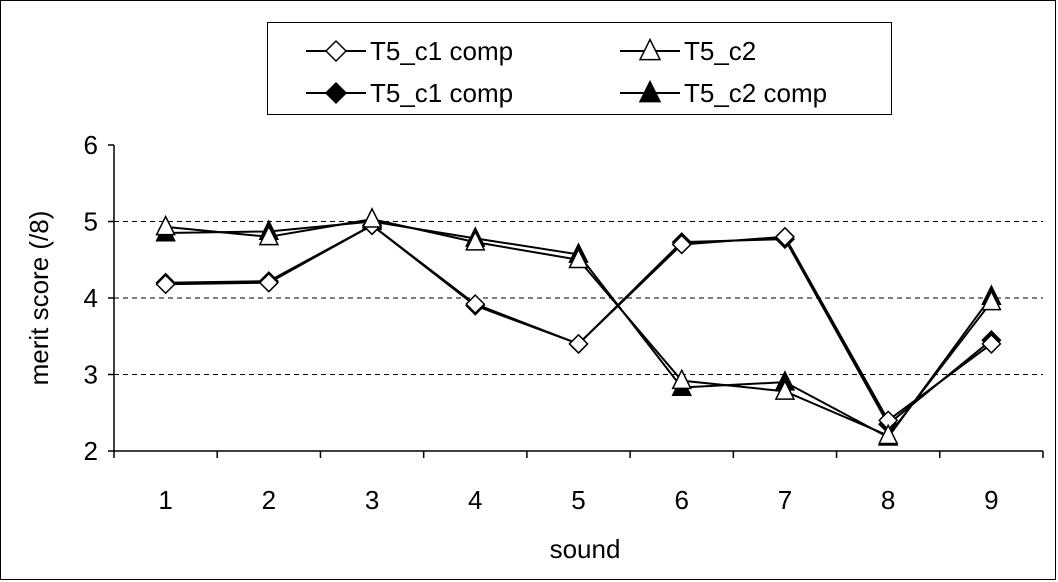  What do you see at coordinates (91, 222) in the screenshot?
I see `y-tick-label: 5` at bounding box center [91, 222].